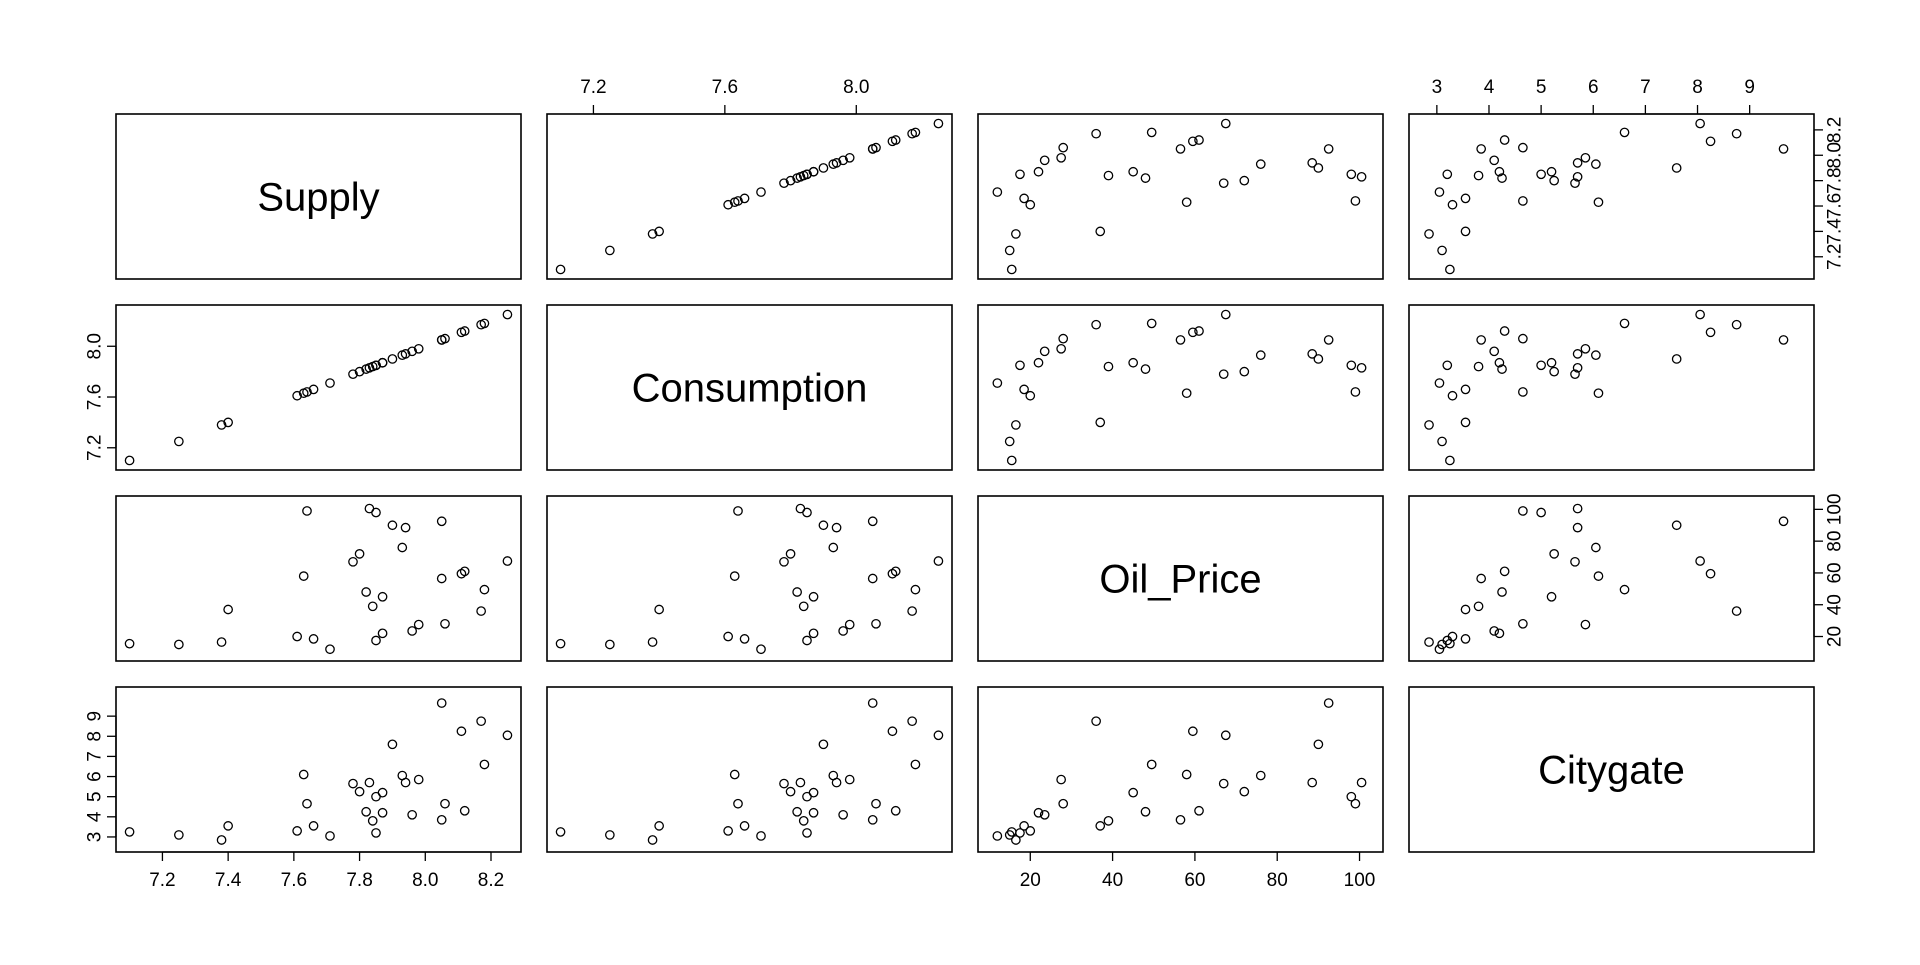  Describe the element at coordinates (95, 736) in the screenshot. I see `tick-label: 8` at that location.